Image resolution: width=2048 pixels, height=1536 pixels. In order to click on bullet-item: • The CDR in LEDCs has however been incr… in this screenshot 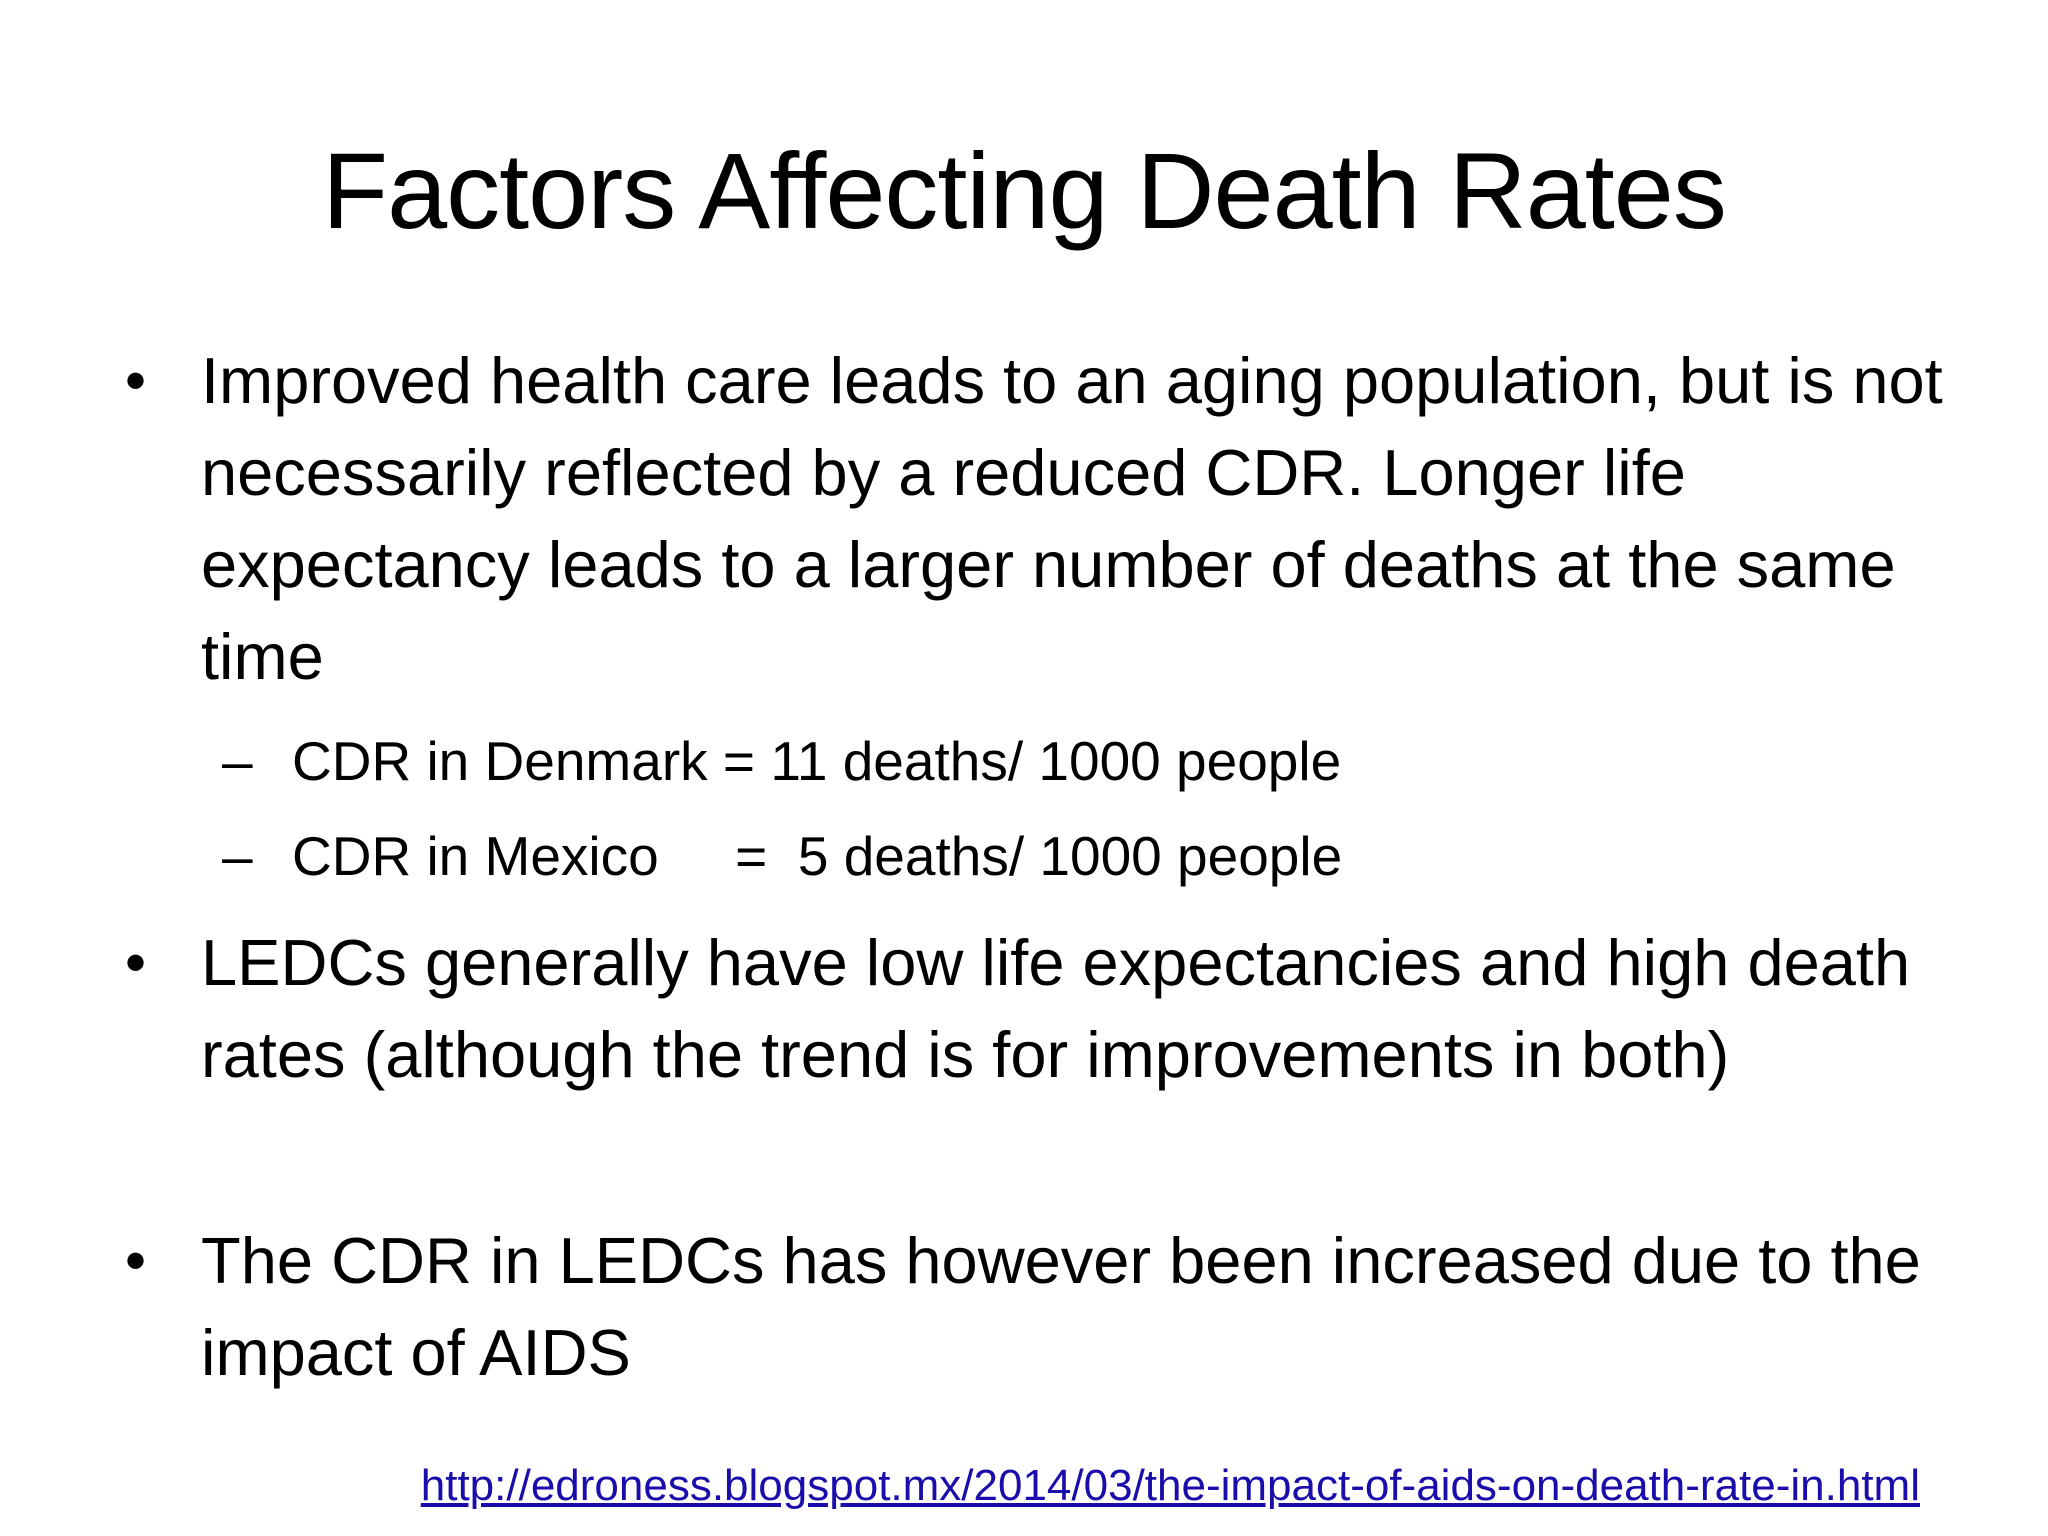, I will do `click(1050, 1310)`.